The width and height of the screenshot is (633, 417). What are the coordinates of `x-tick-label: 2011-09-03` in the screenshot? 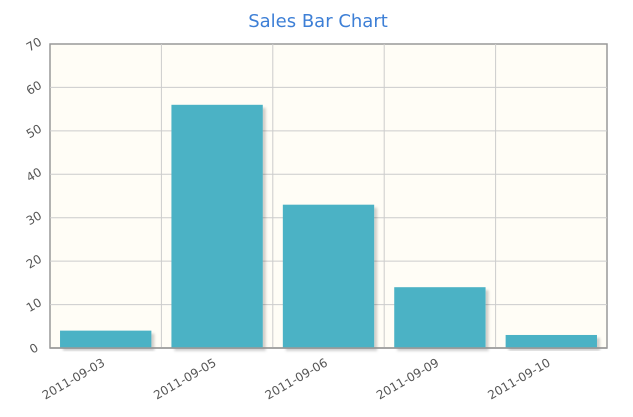 It's located at (73, 378).